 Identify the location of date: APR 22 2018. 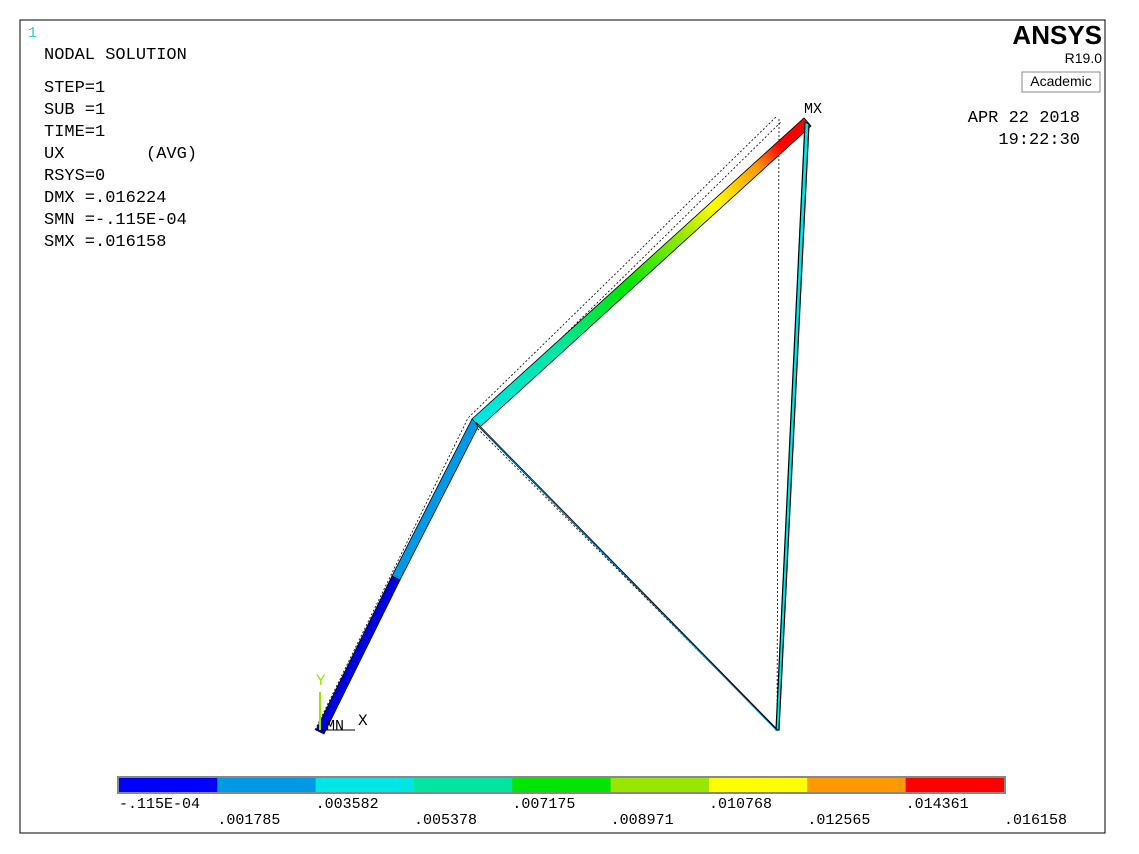
(1024, 118).